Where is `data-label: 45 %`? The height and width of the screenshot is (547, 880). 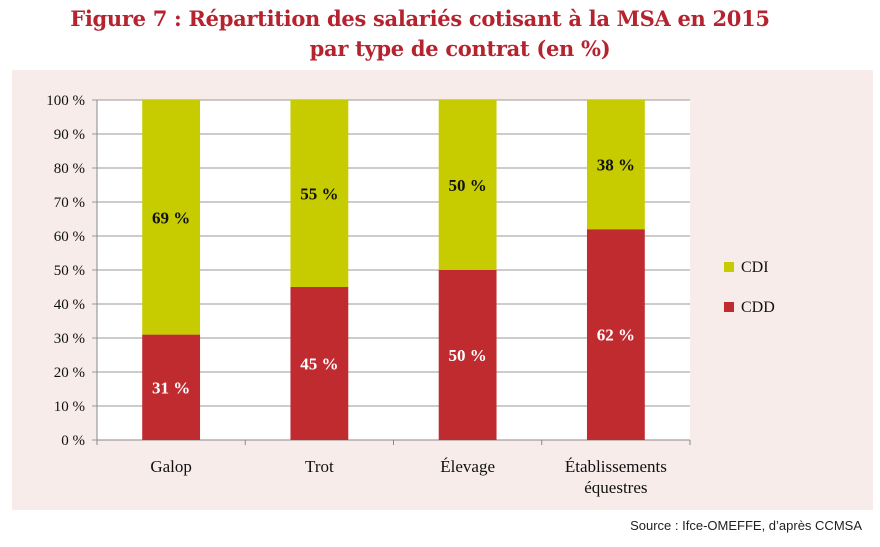
data-label: 45 % is located at coordinates (319, 364).